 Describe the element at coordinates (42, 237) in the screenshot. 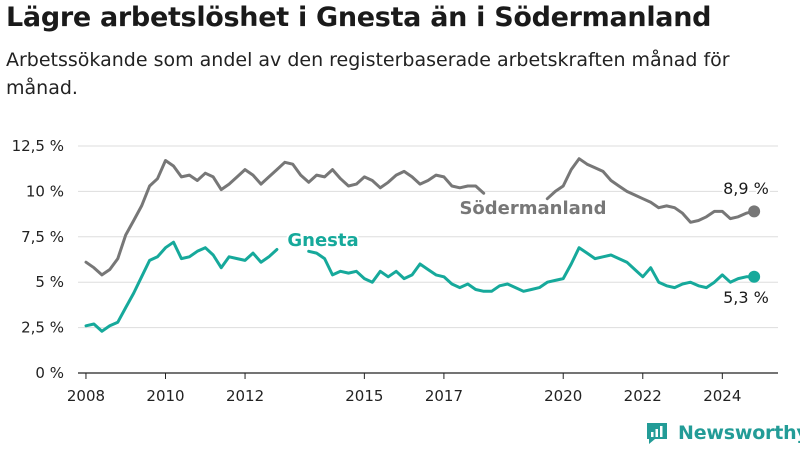

I see `y-tick-label: 7,5 %` at that location.